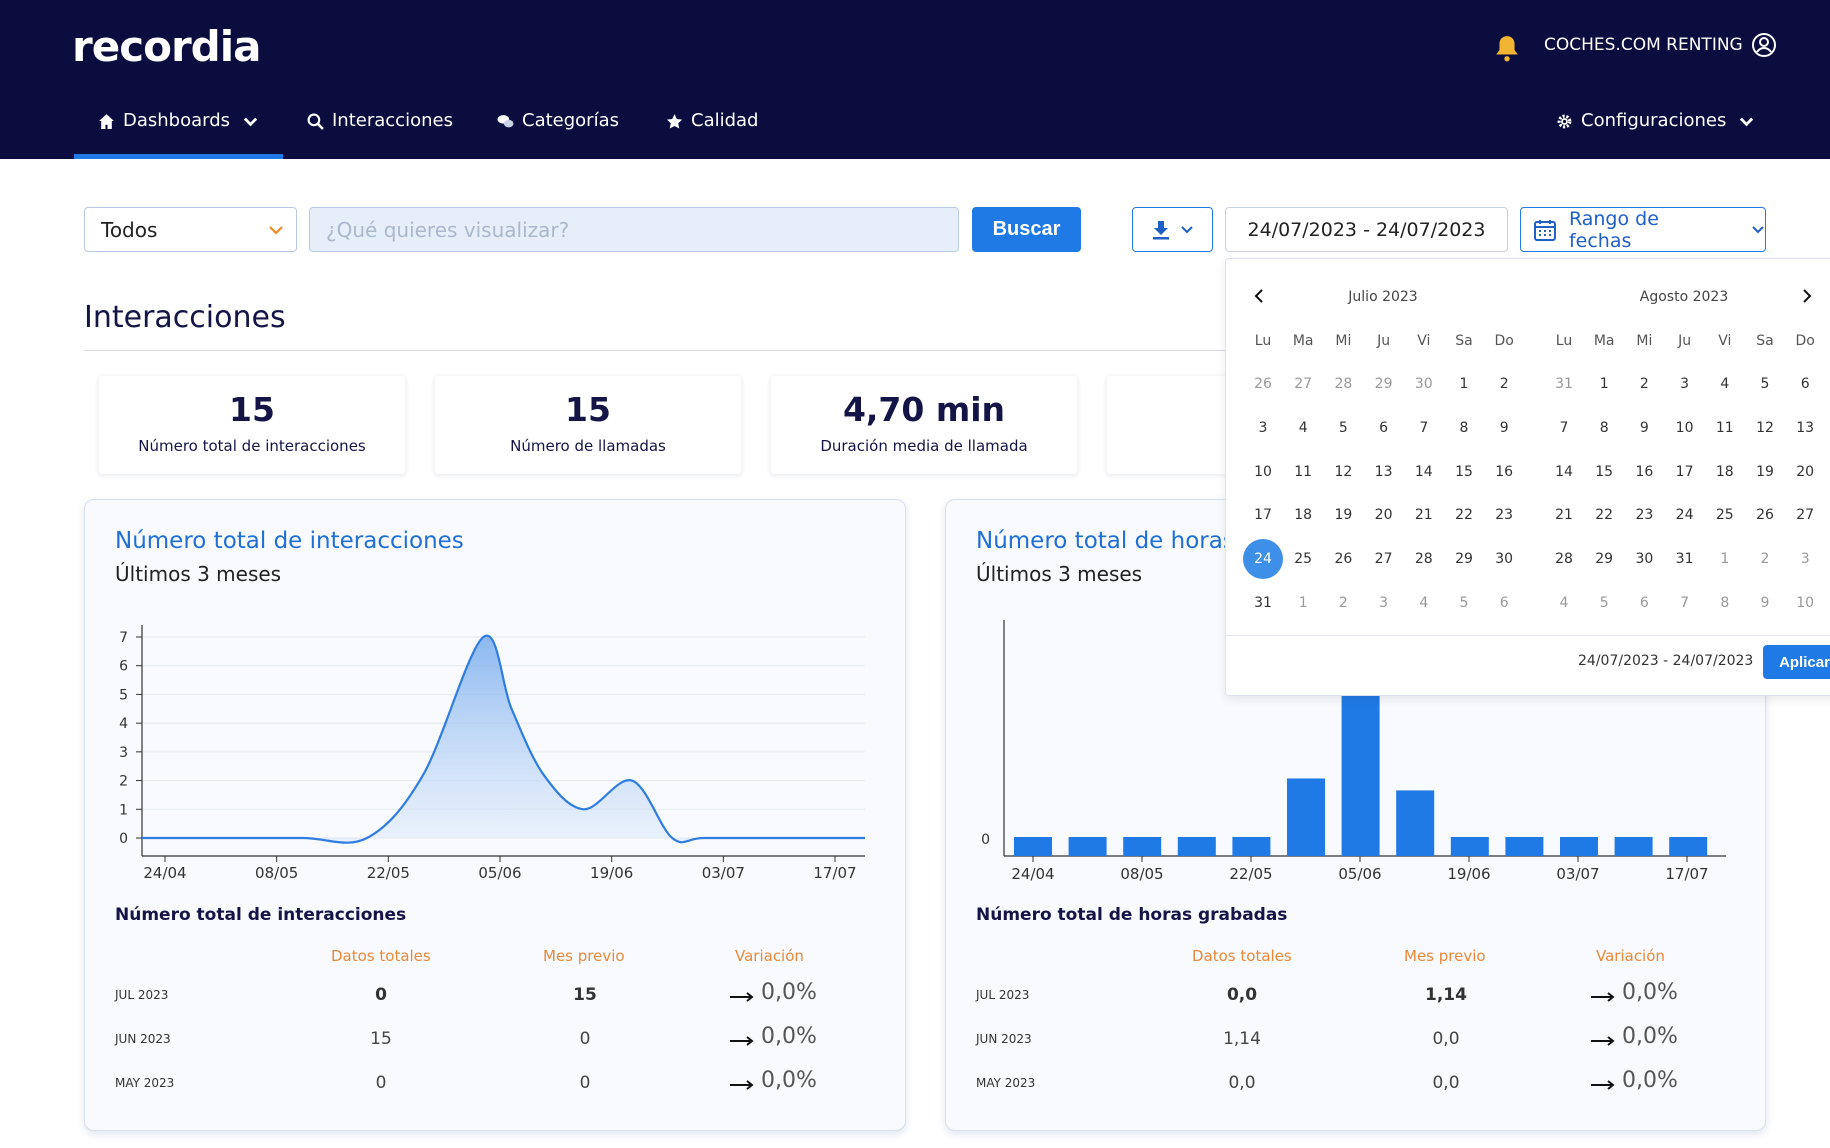 The width and height of the screenshot is (1830, 1148). I want to click on download-button, so click(1172, 229).